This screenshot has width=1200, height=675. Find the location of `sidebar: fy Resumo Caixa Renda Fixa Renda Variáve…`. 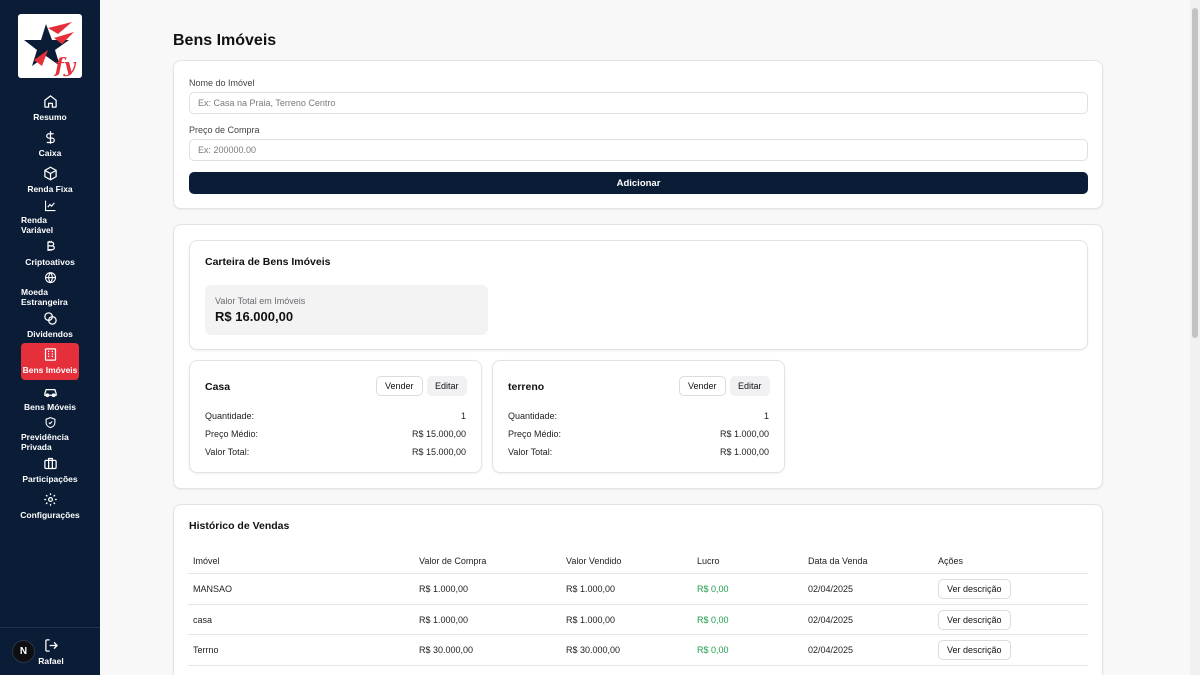

sidebar: fy Resumo Caixa Renda Fixa Renda Variáve… is located at coordinates (50, 337).